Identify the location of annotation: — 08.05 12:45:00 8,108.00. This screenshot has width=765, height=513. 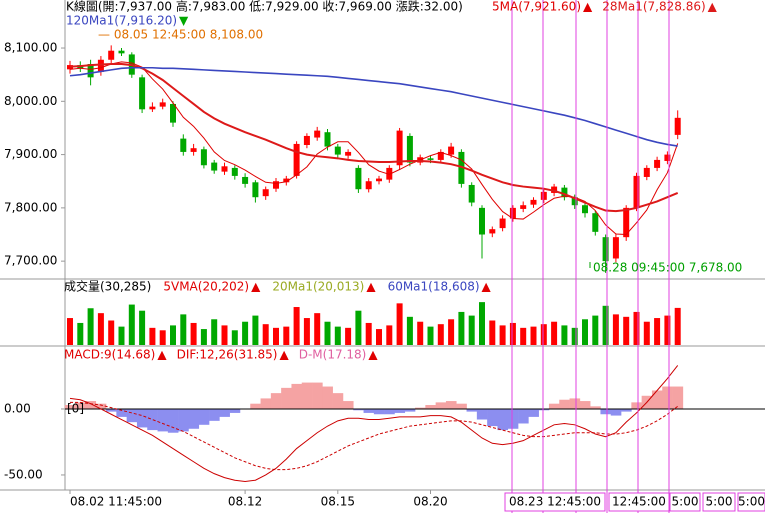
(180, 35).